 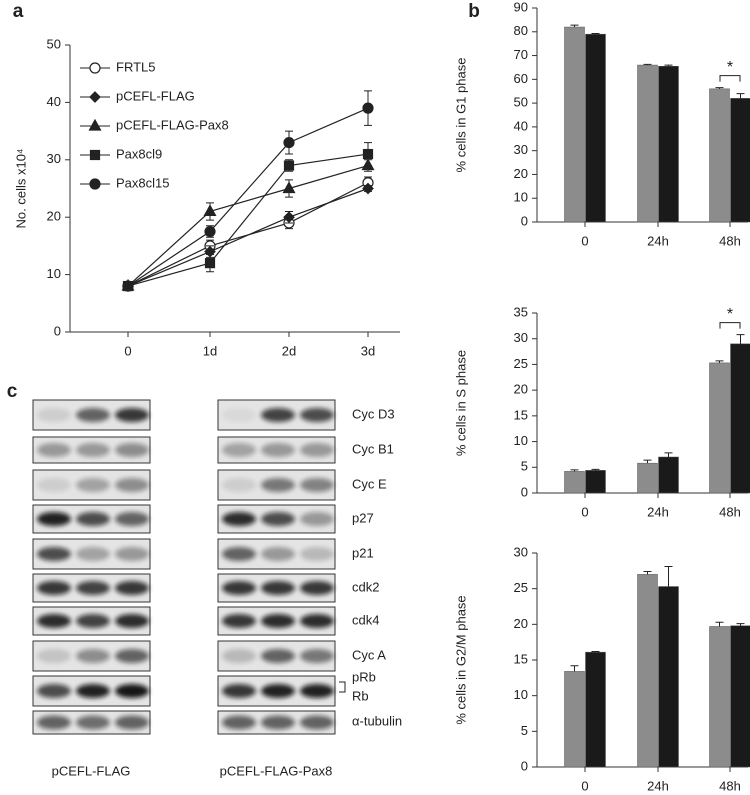 I want to click on rb-bracket, so click(x=342, y=687).